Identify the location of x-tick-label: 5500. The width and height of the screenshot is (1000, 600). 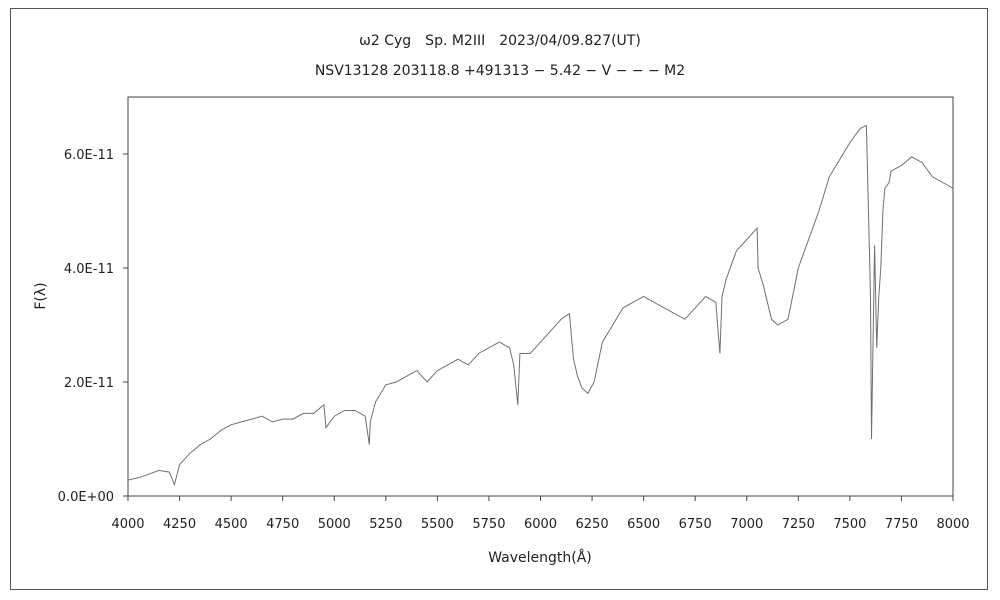
(437, 524).